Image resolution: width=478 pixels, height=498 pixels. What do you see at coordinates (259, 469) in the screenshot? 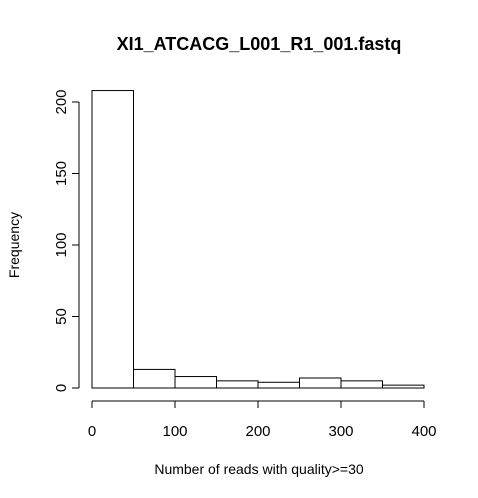
I see `x-axis-label: Number of reads with quality>=30` at bounding box center [259, 469].